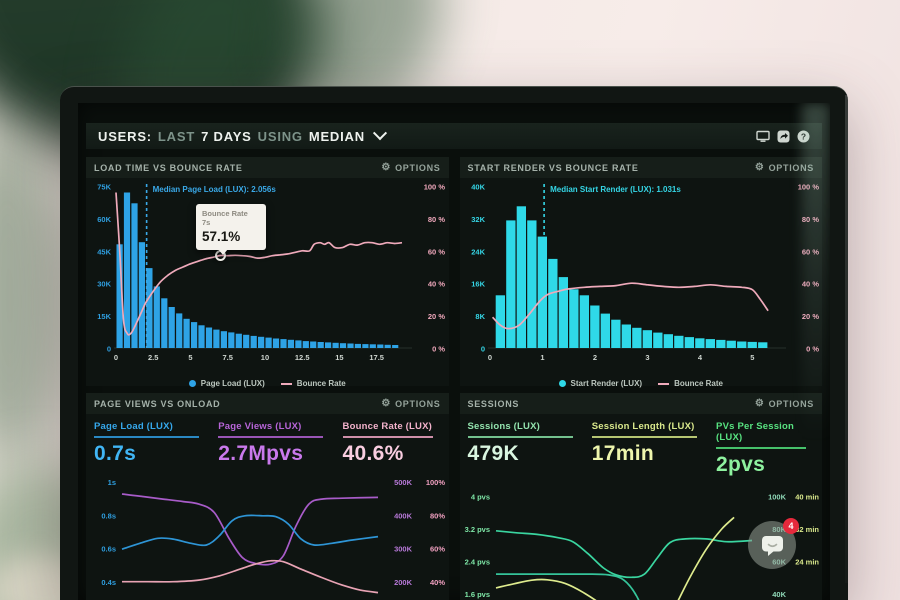 This screenshot has height=600, width=900. I want to click on panel-title: START RENDER VS BOUNCE RATE, so click(553, 167).